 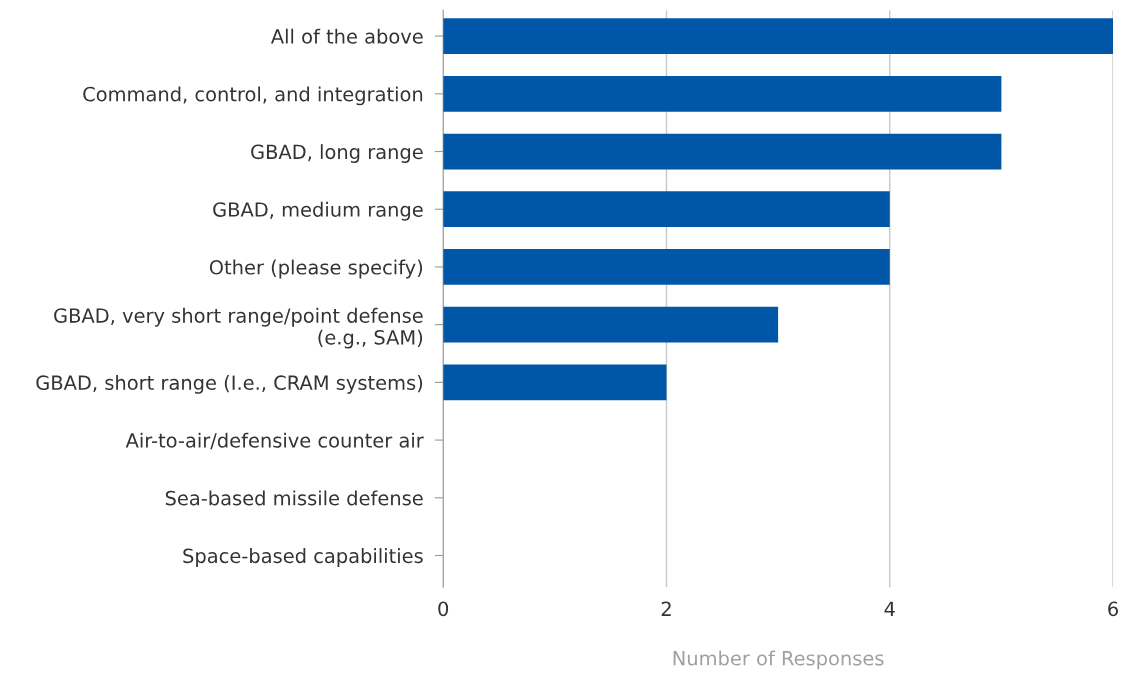 What do you see at coordinates (778, 660) in the screenshot?
I see `x-axis-title: Number of Responses` at bounding box center [778, 660].